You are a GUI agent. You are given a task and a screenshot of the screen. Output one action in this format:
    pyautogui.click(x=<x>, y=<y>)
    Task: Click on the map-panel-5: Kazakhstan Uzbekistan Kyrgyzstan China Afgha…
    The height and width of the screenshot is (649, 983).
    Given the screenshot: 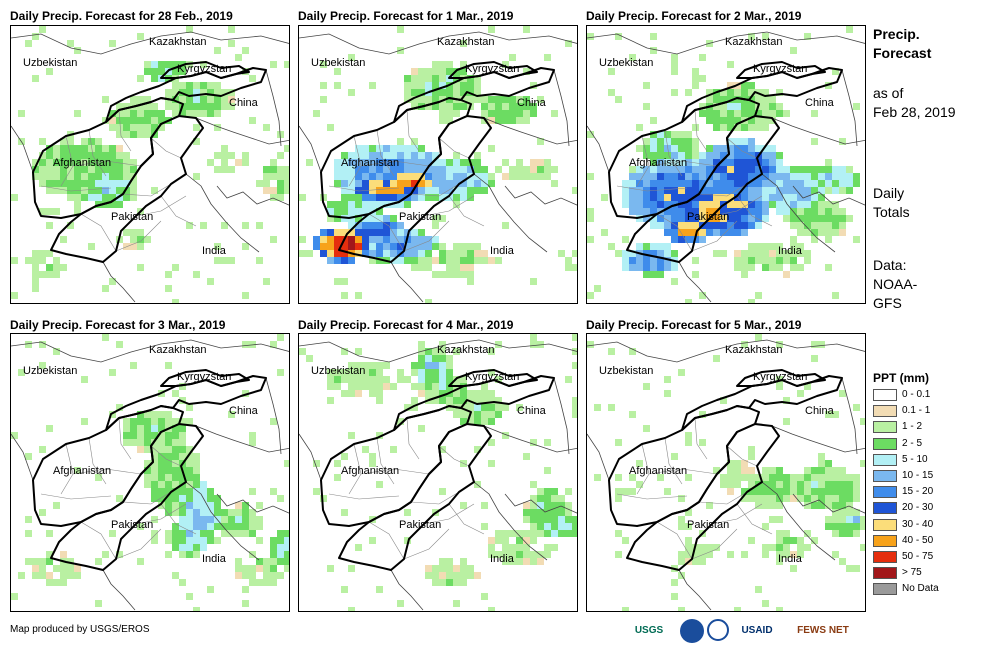 What is the action you would take?
    pyautogui.click(x=438, y=472)
    